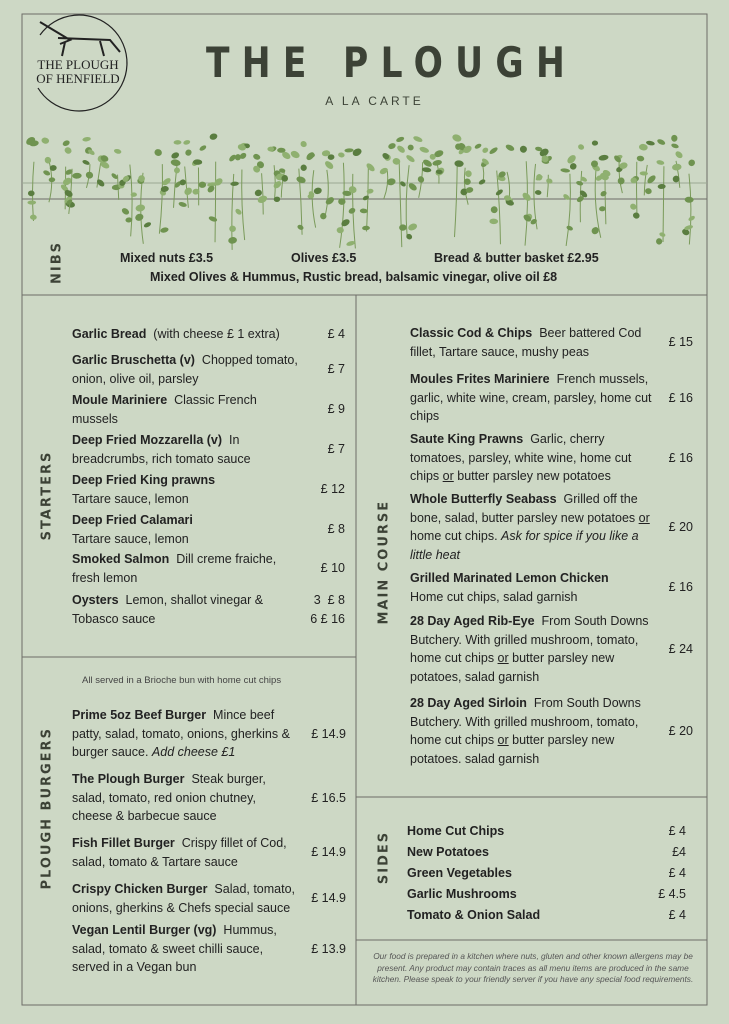 The height and width of the screenshot is (1024, 729). I want to click on price-line: £ 15, so click(680, 342).